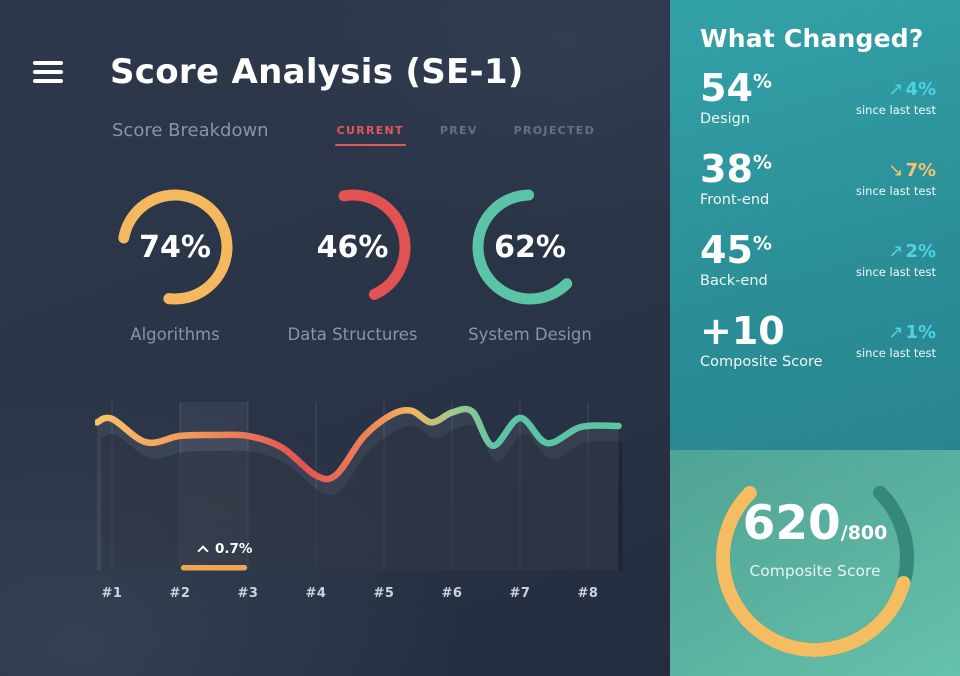 This screenshot has width=960, height=676. I want to click on stat-value: +10, so click(742, 331).